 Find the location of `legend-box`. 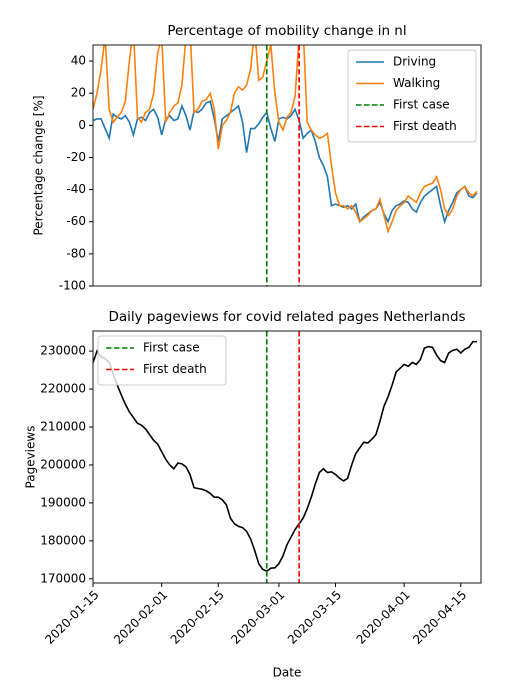

legend-box is located at coordinates (412, 96).